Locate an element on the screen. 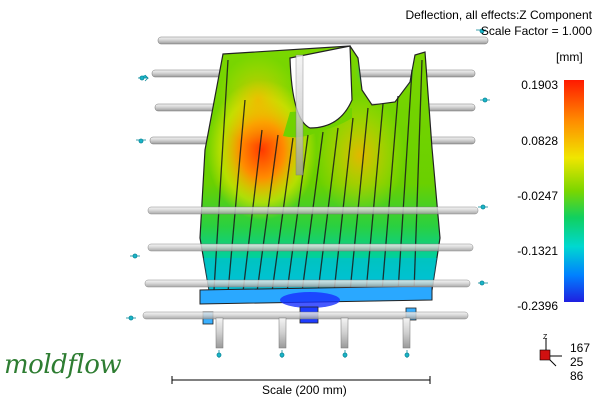  legend-tick-min: -0.2396 is located at coordinates (537, 306).